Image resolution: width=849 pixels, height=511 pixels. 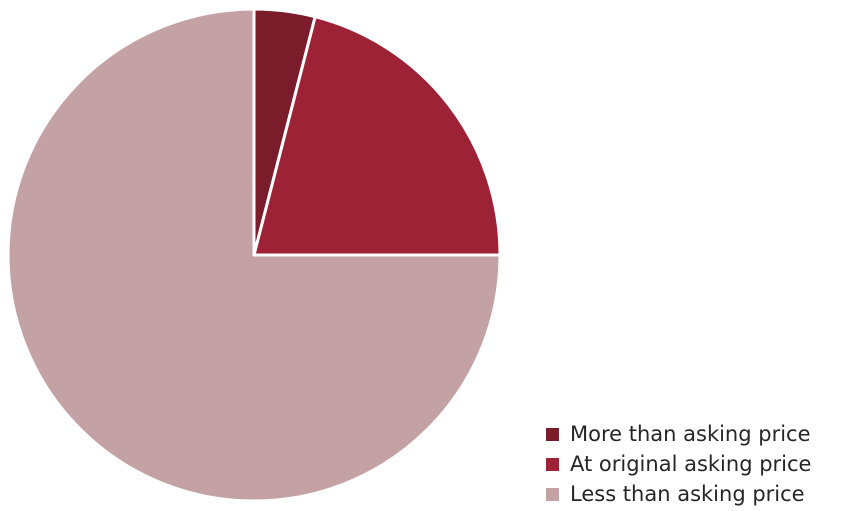 I want to click on legend-item-less-than-asking: Less than asking price, so click(x=678, y=494).